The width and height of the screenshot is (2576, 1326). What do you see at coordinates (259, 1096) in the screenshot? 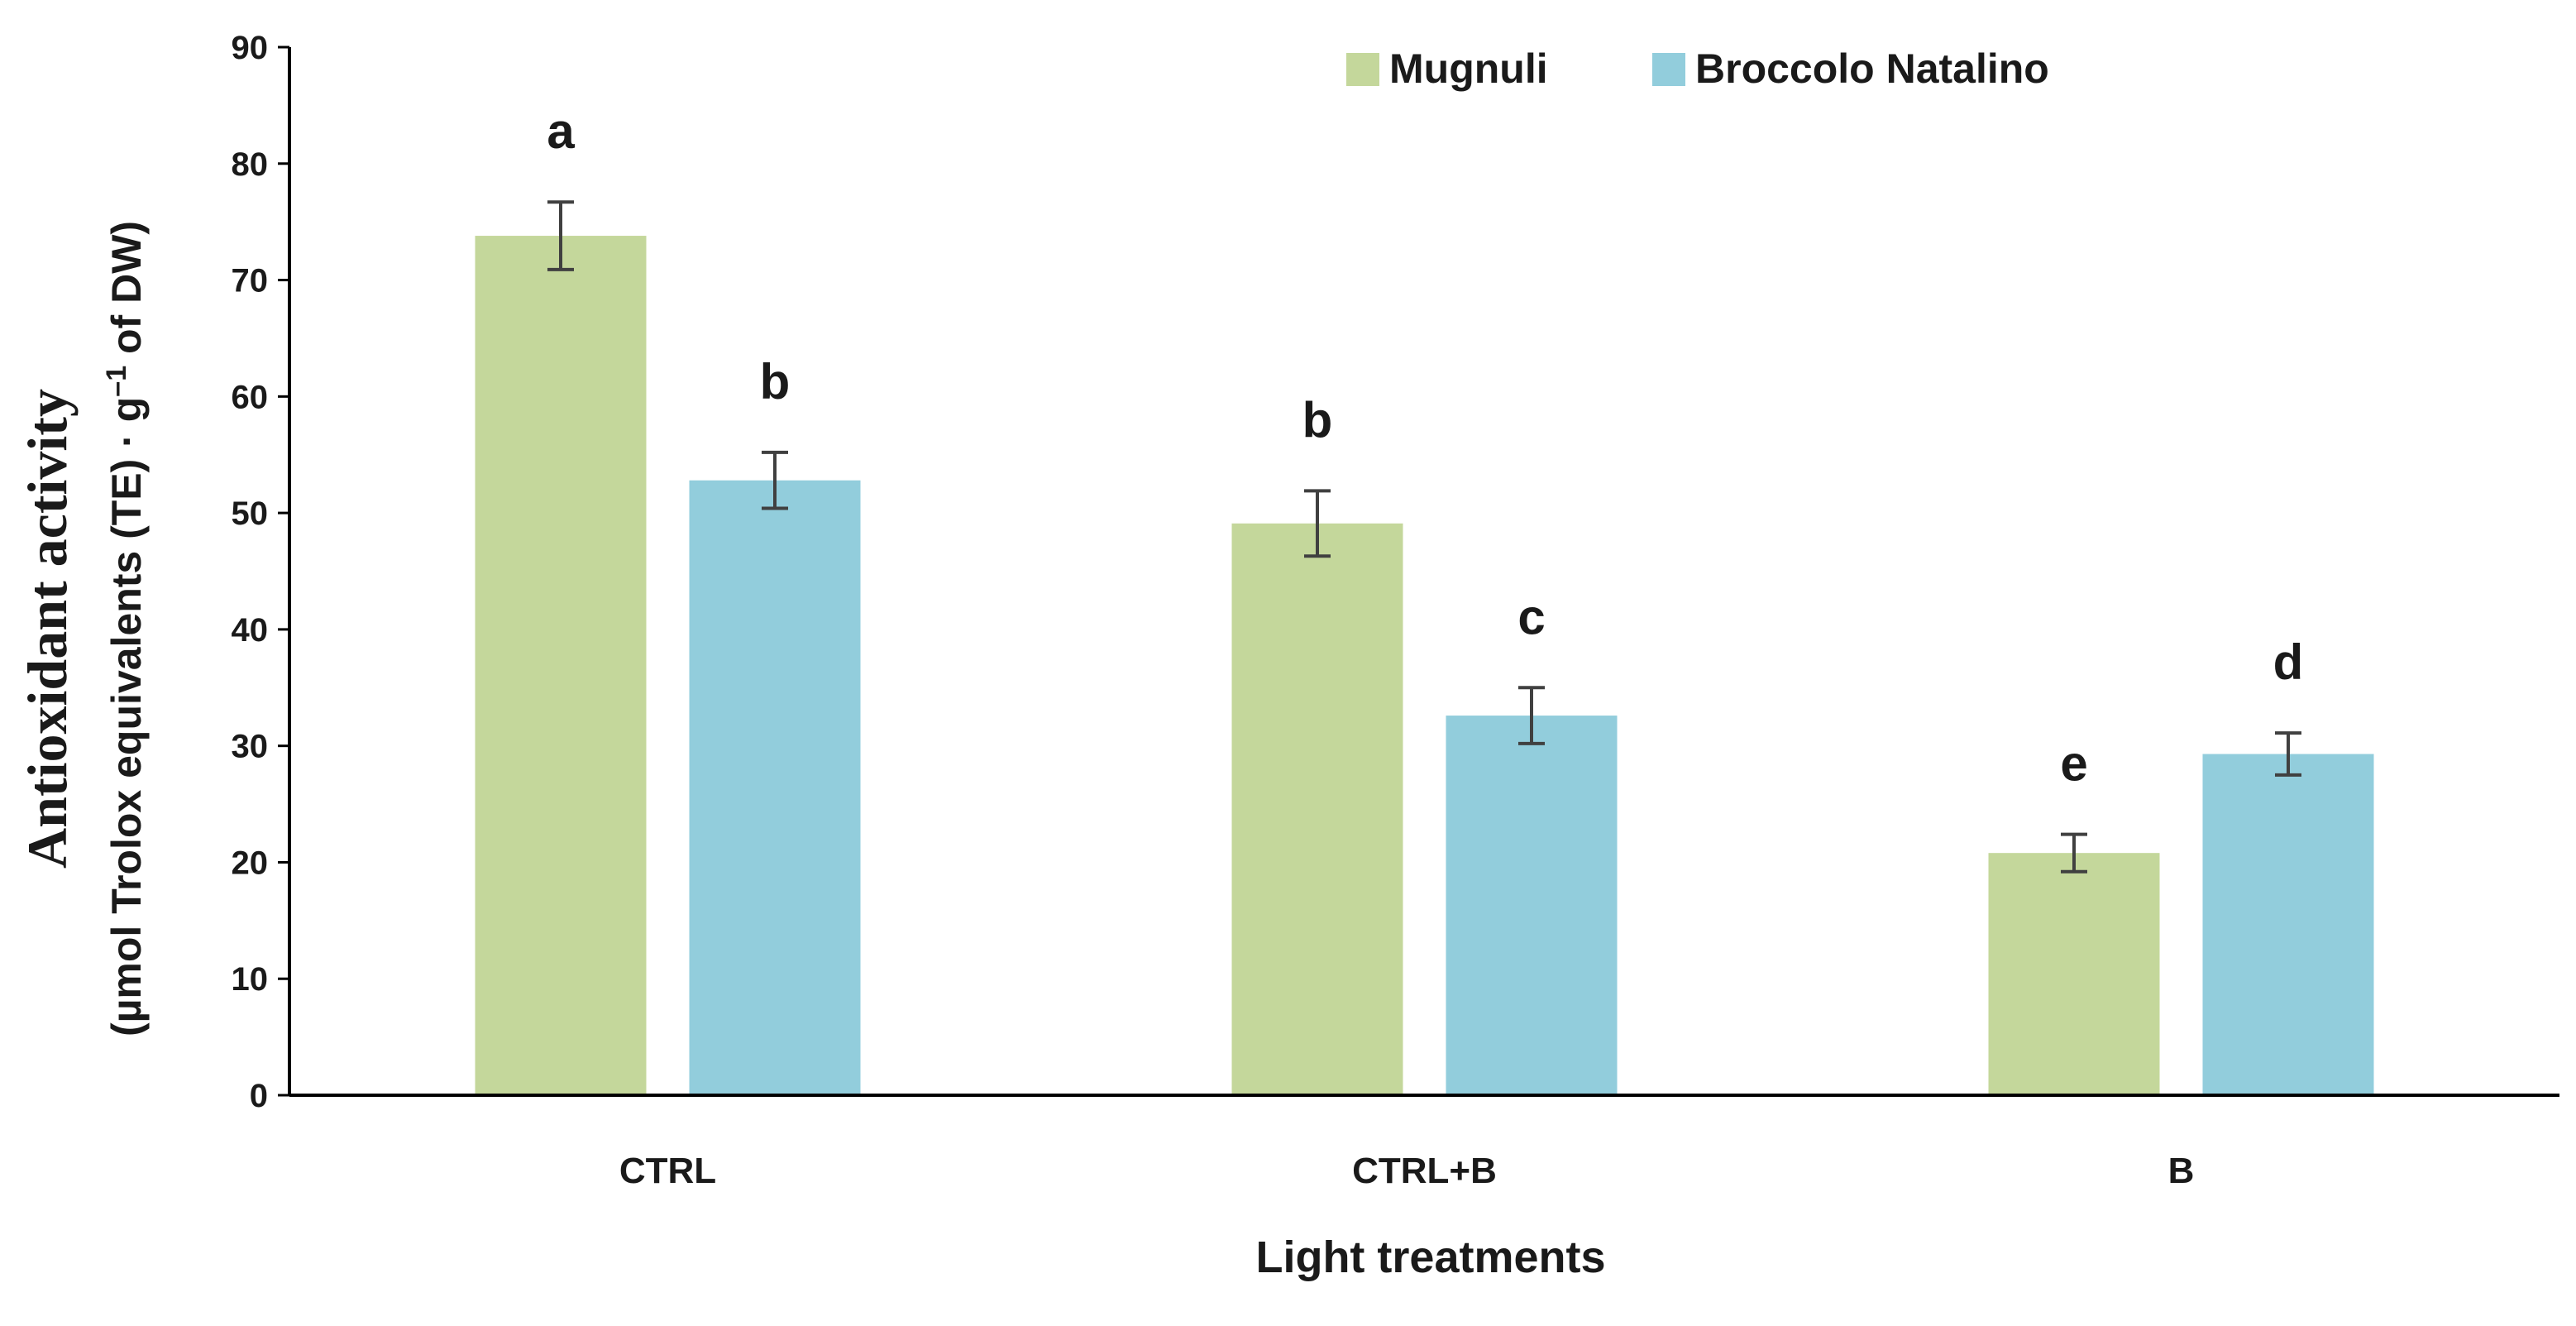
I see `y-tick-label: 0` at bounding box center [259, 1096].